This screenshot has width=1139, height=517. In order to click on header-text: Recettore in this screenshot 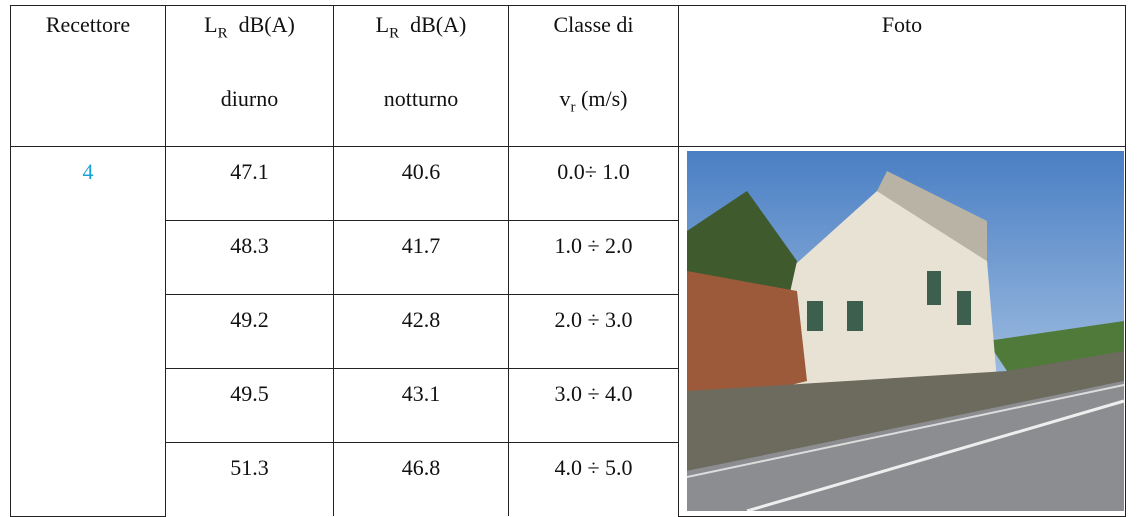, I will do `click(88, 24)`.